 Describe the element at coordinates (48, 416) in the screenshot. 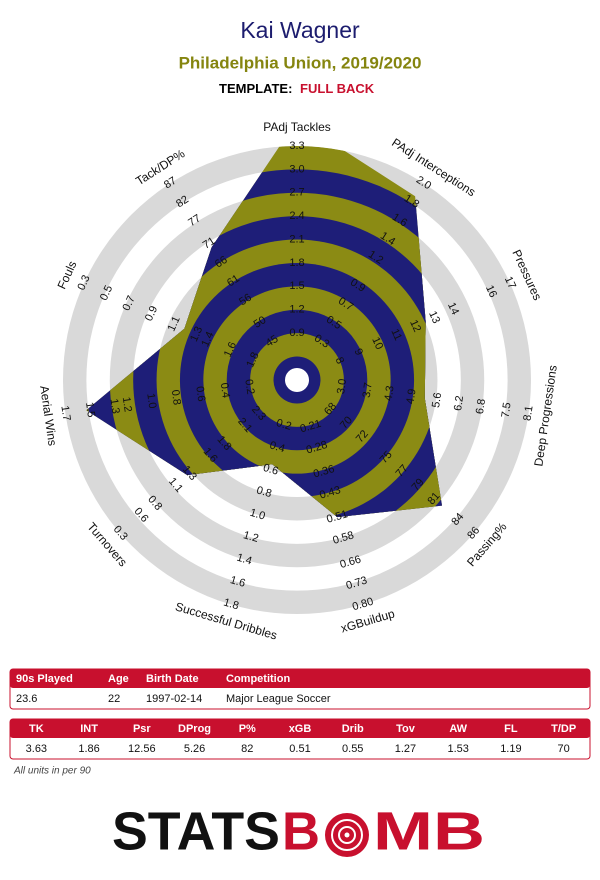

I see `axis-name: Aerial Wins` at that location.